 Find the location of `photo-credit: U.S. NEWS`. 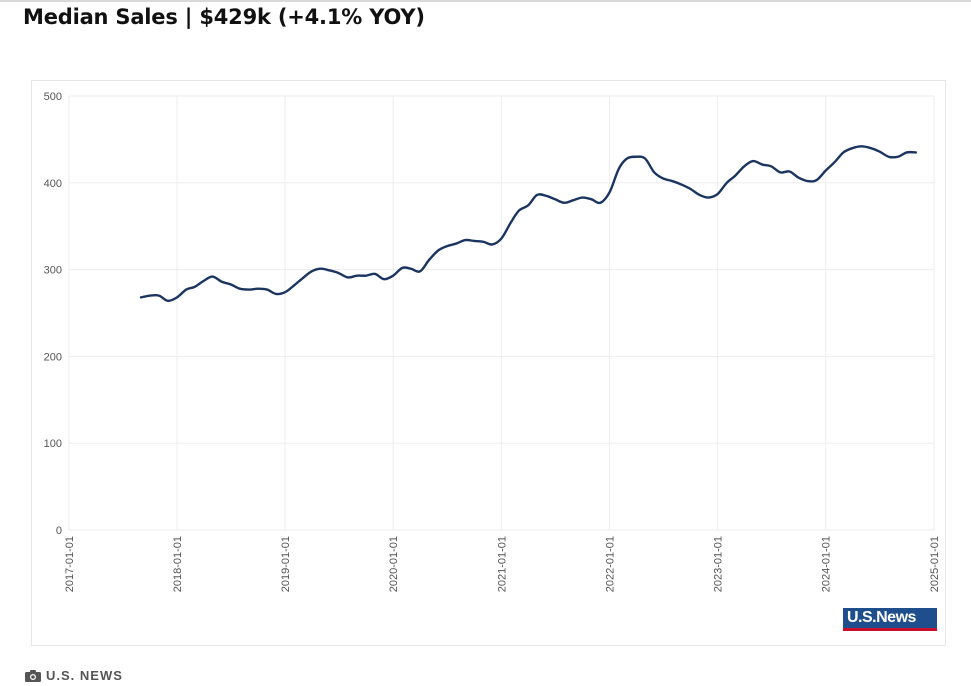

photo-credit: U.S. NEWS is located at coordinates (74, 675).